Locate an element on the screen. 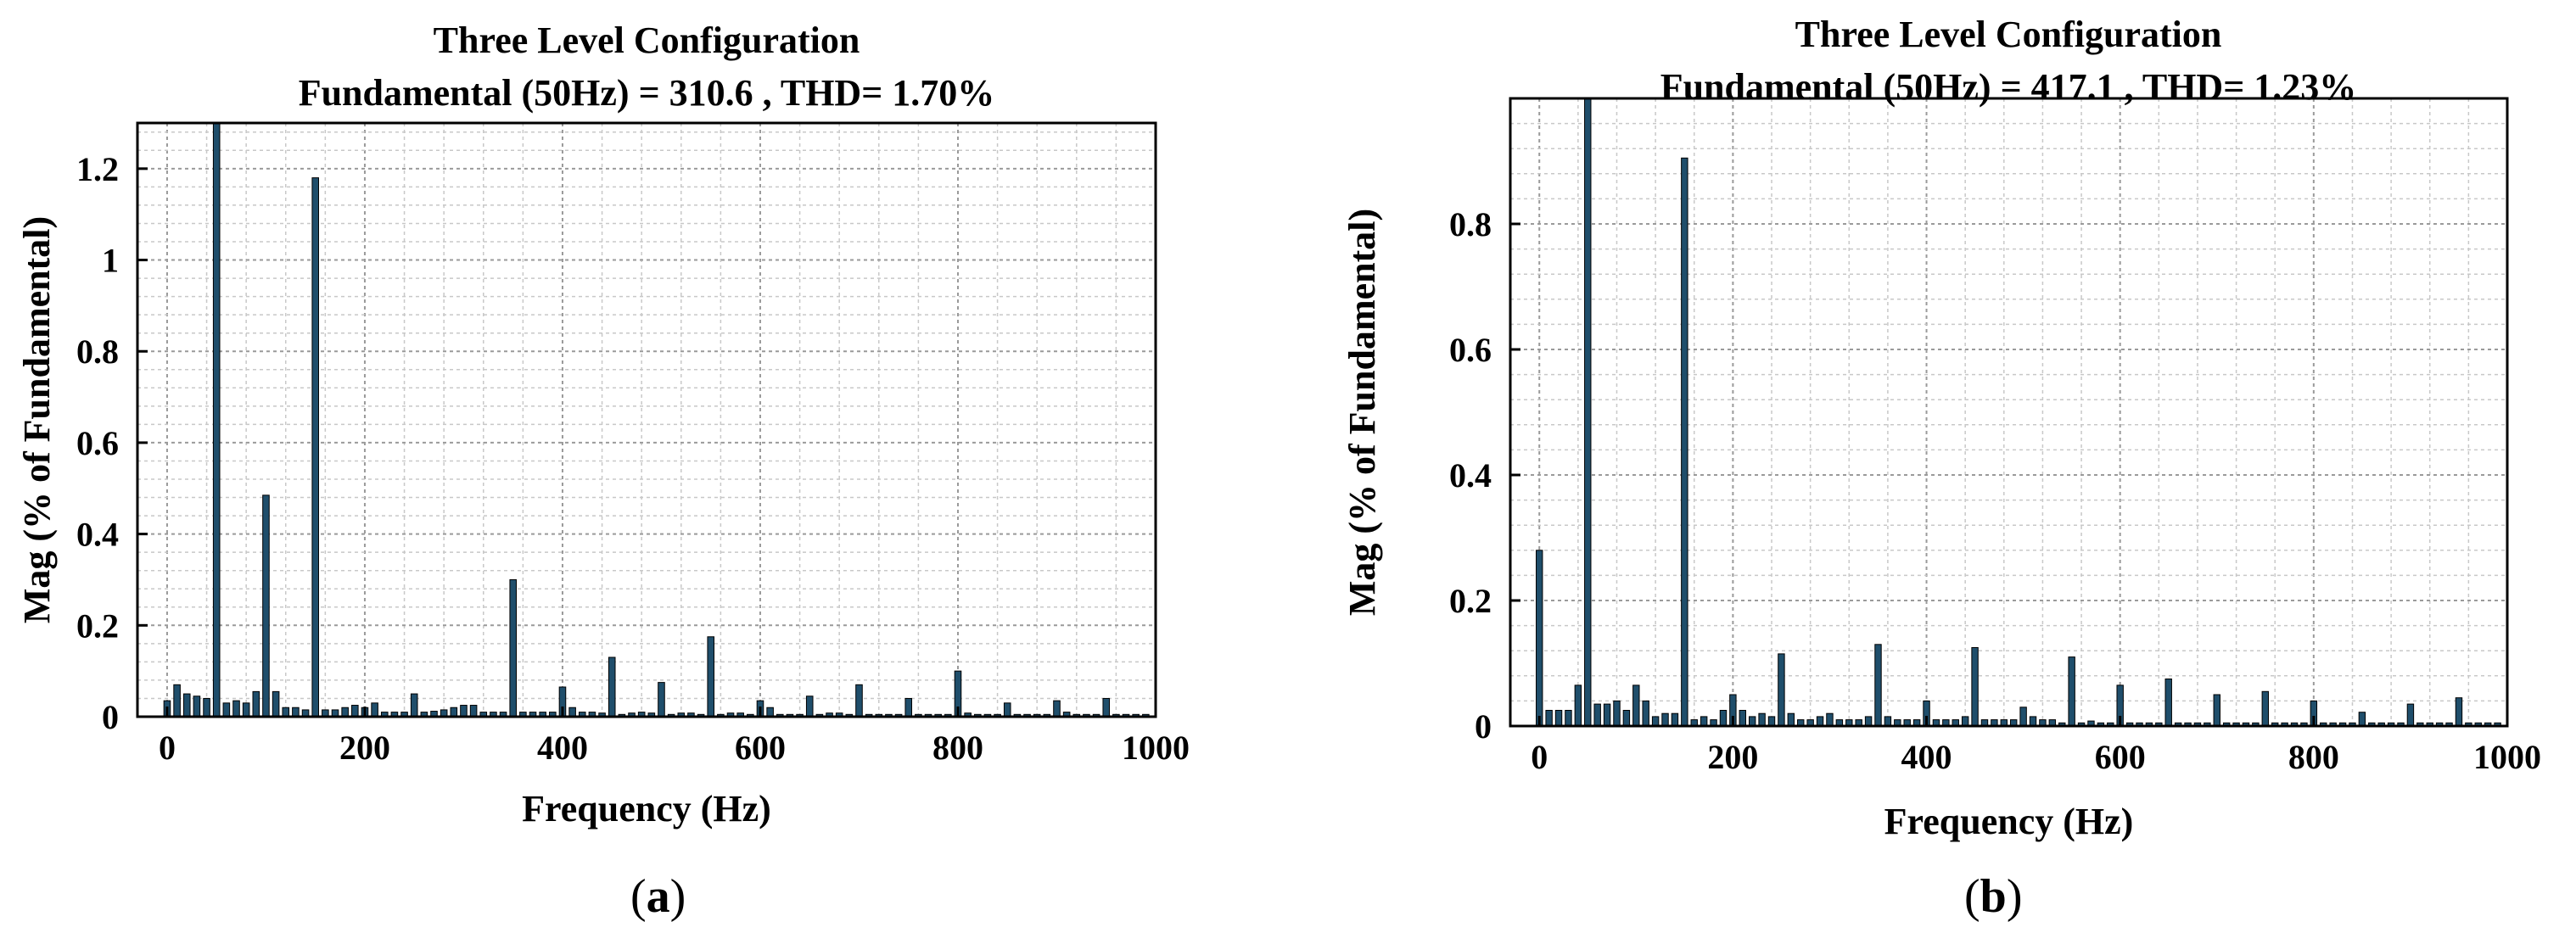 This screenshot has width=2576, height=944. y-ticks: 0 0.2 0.4 0.6 0.8 1 1.2 is located at coordinates (112, 443).